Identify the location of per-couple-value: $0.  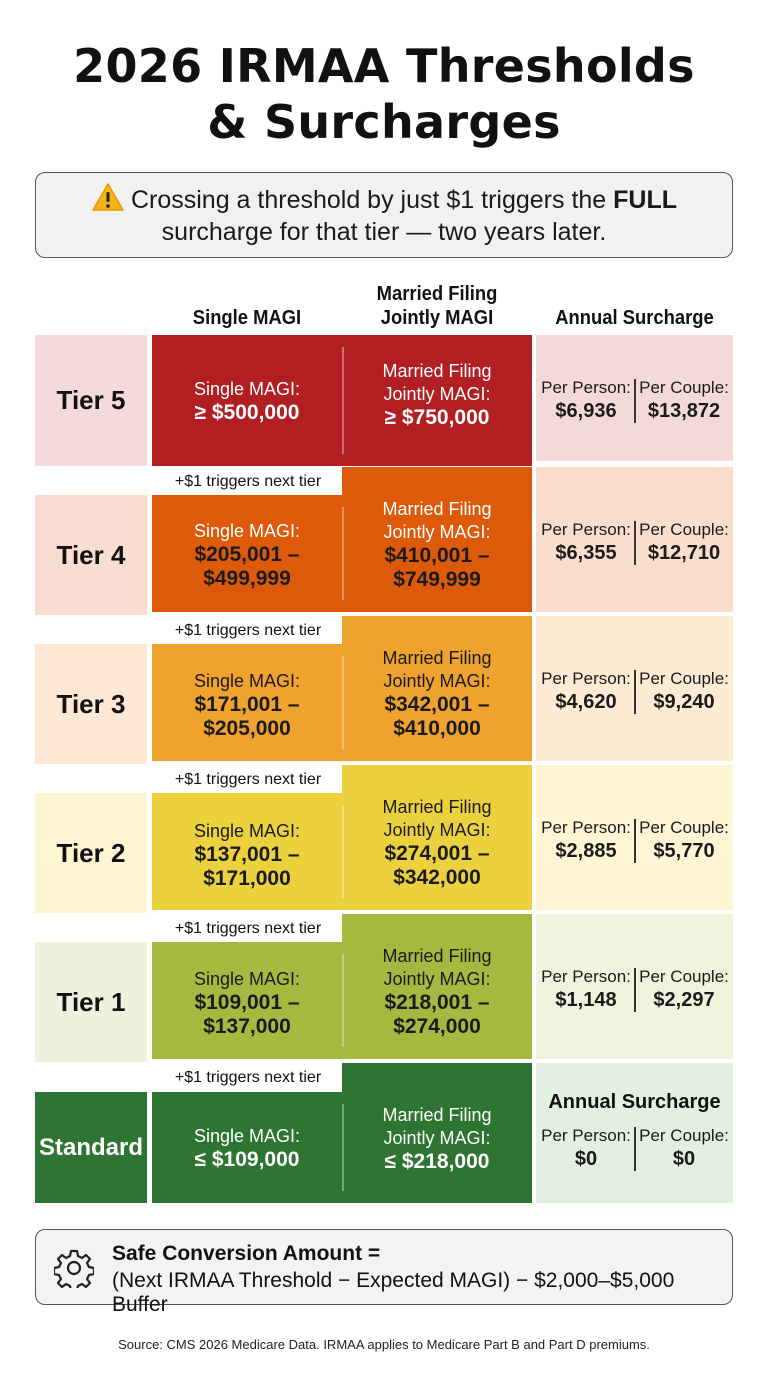
(684, 1159).